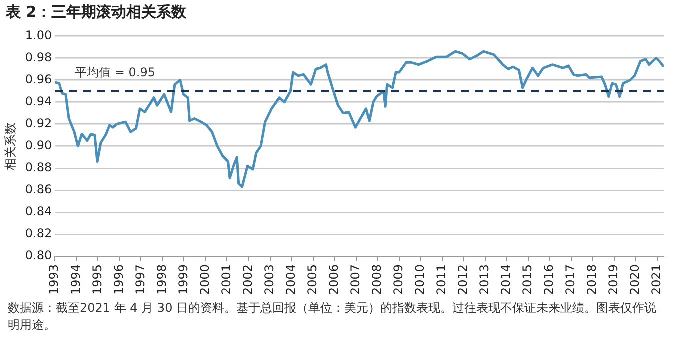  I want to click on x-tick-label: 1994, so click(75, 280).